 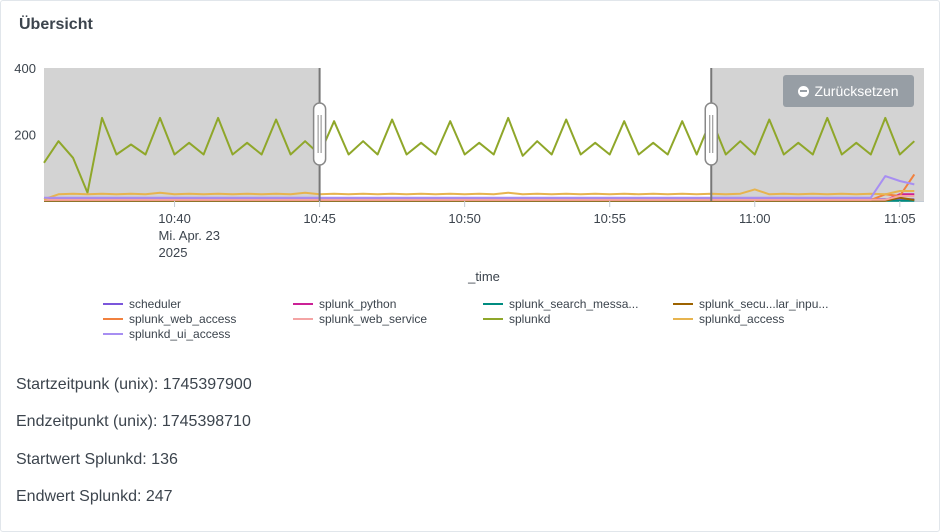 I want to click on x-tick-label: 10:55, so click(x=609, y=218).